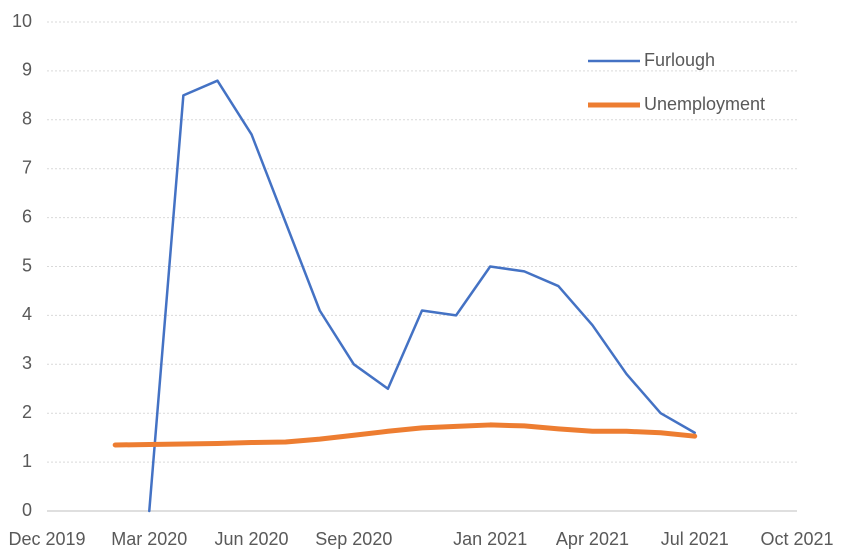  I want to click on x-tick-label: Jun 2020, so click(252, 539).